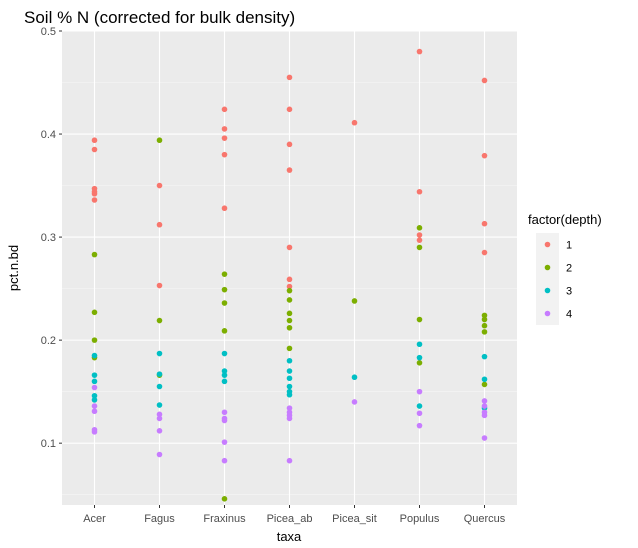 This screenshot has width=638, height=548. What do you see at coordinates (569, 246) in the screenshot?
I see `legend-label: 1` at bounding box center [569, 246].